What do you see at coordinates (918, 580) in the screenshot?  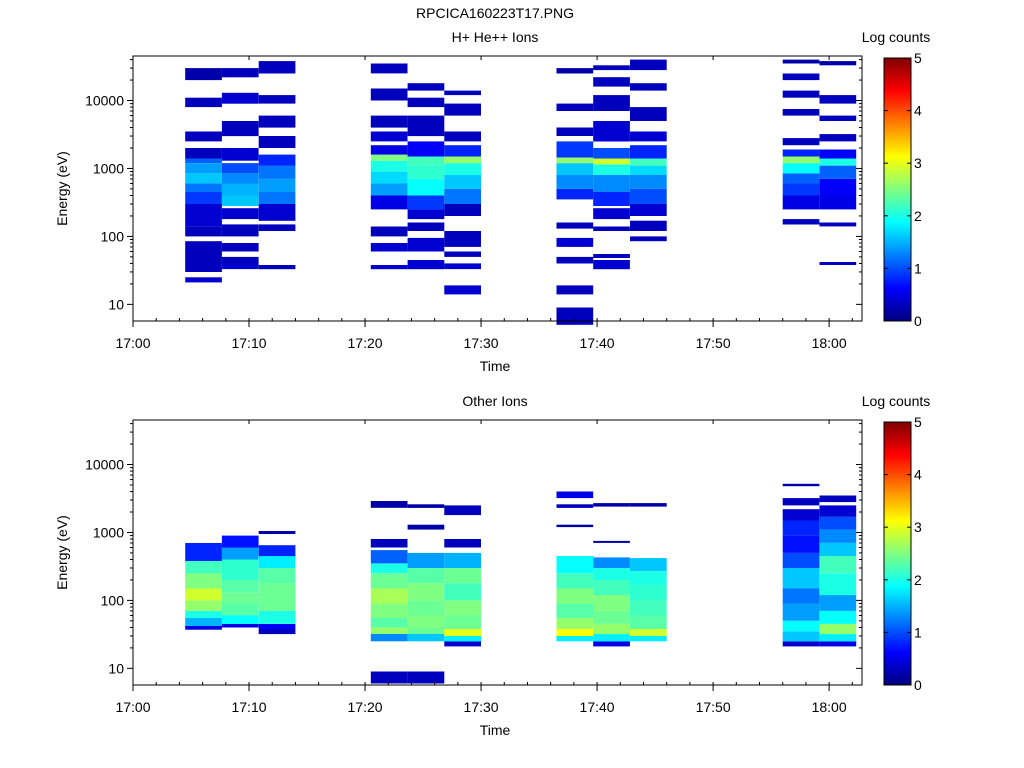 I see `colorbar-tick-label: 2` at bounding box center [918, 580].